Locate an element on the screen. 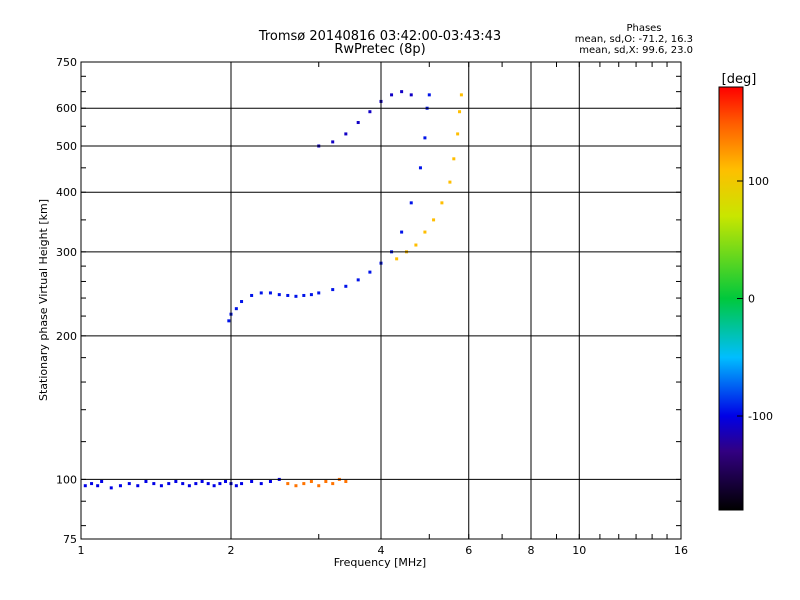 This screenshot has height=600, width=800. y-tick-label: 600 is located at coordinates (66, 108).